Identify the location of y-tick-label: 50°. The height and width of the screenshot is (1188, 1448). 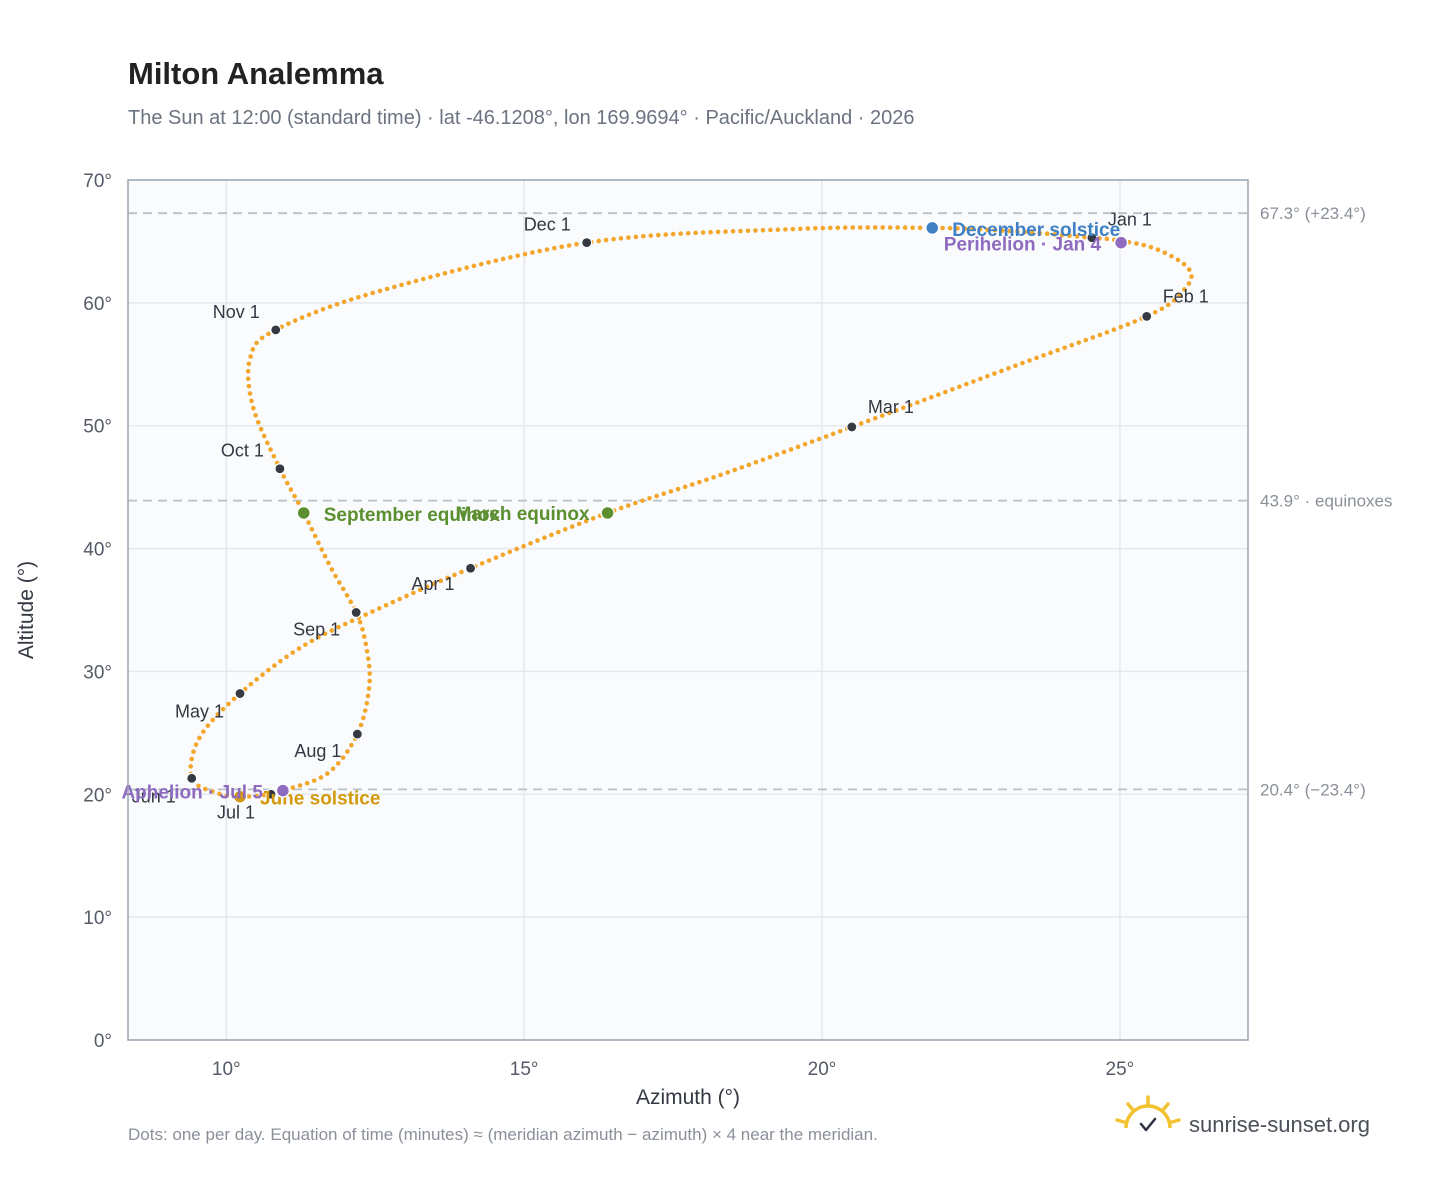
(97, 427).